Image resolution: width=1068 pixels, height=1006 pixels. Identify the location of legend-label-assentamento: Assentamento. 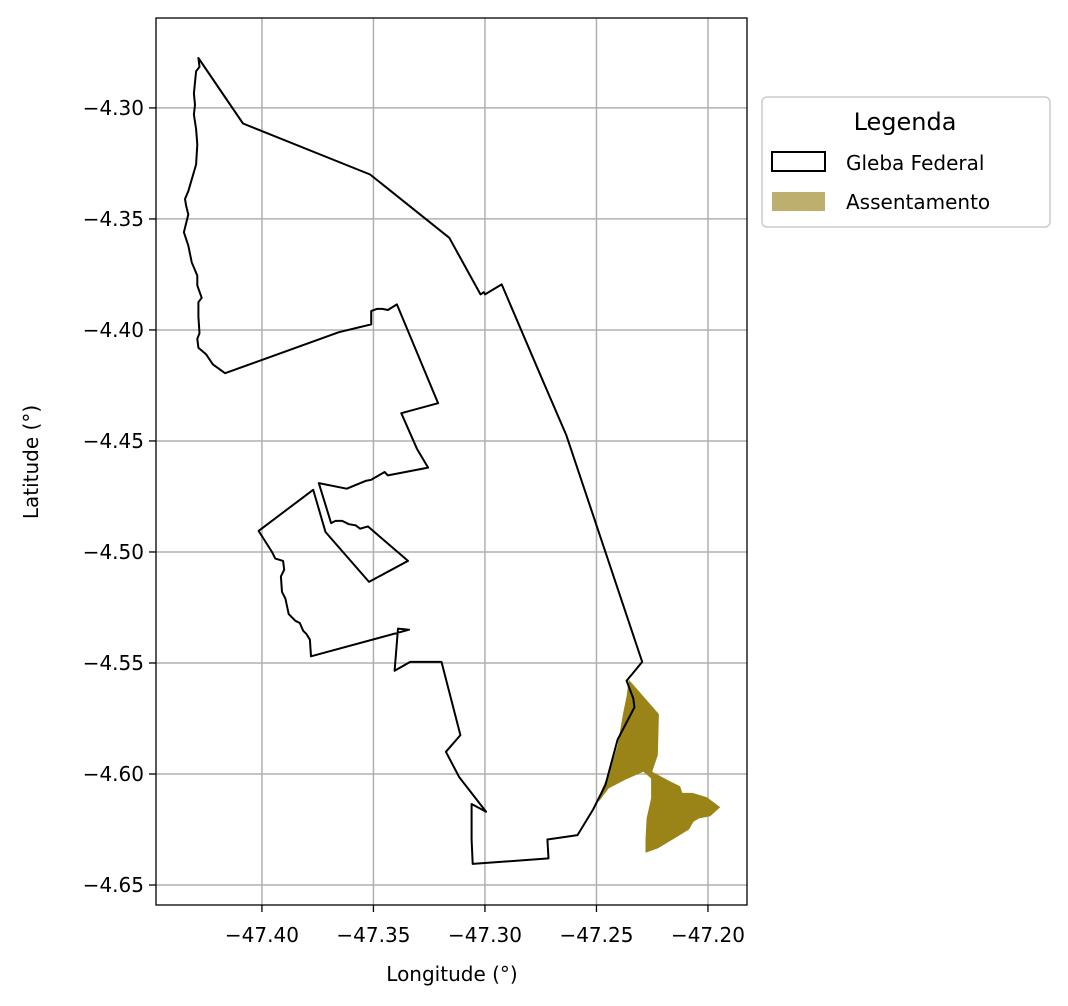
(918, 202).